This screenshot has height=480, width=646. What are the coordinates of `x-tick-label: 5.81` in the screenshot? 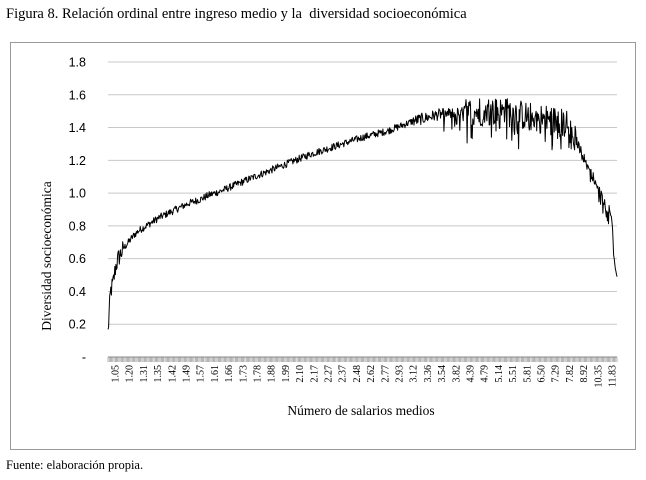 It's located at (527, 374).